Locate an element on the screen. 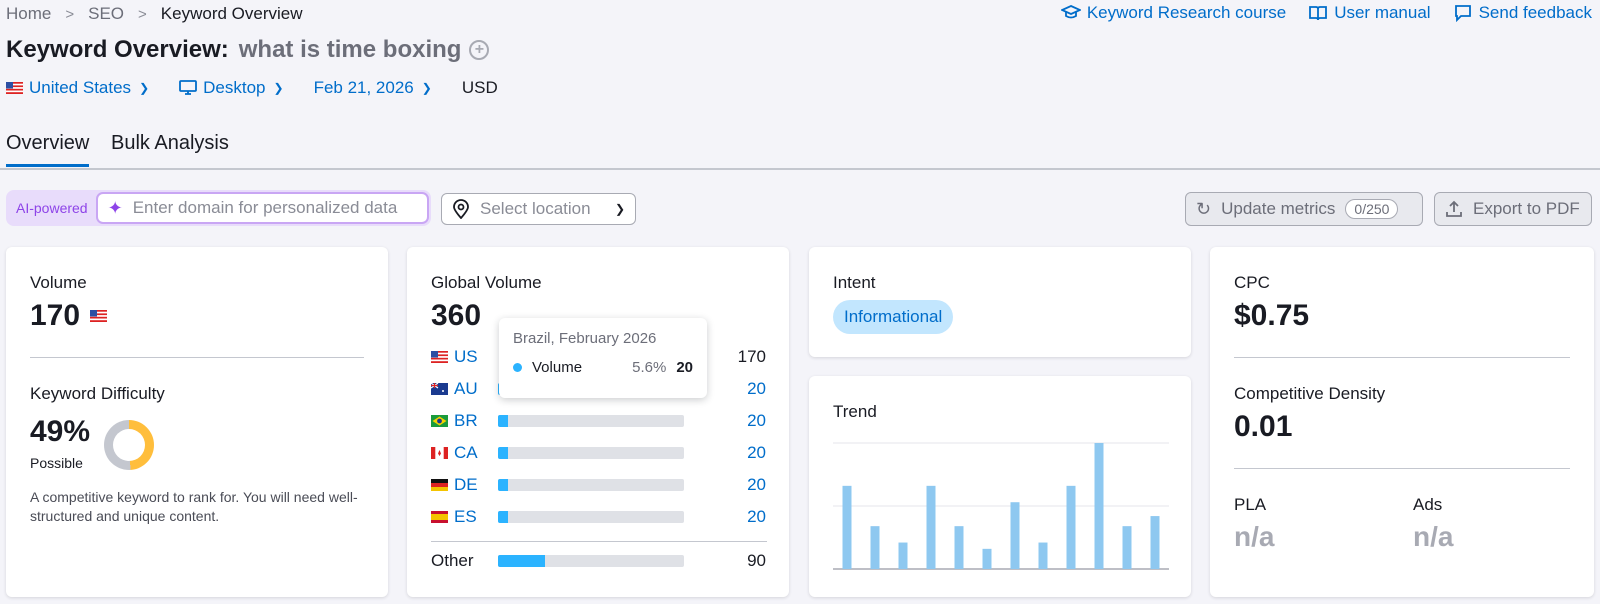  date-select: Feb 21, 2026 ❯ is located at coordinates (373, 88).